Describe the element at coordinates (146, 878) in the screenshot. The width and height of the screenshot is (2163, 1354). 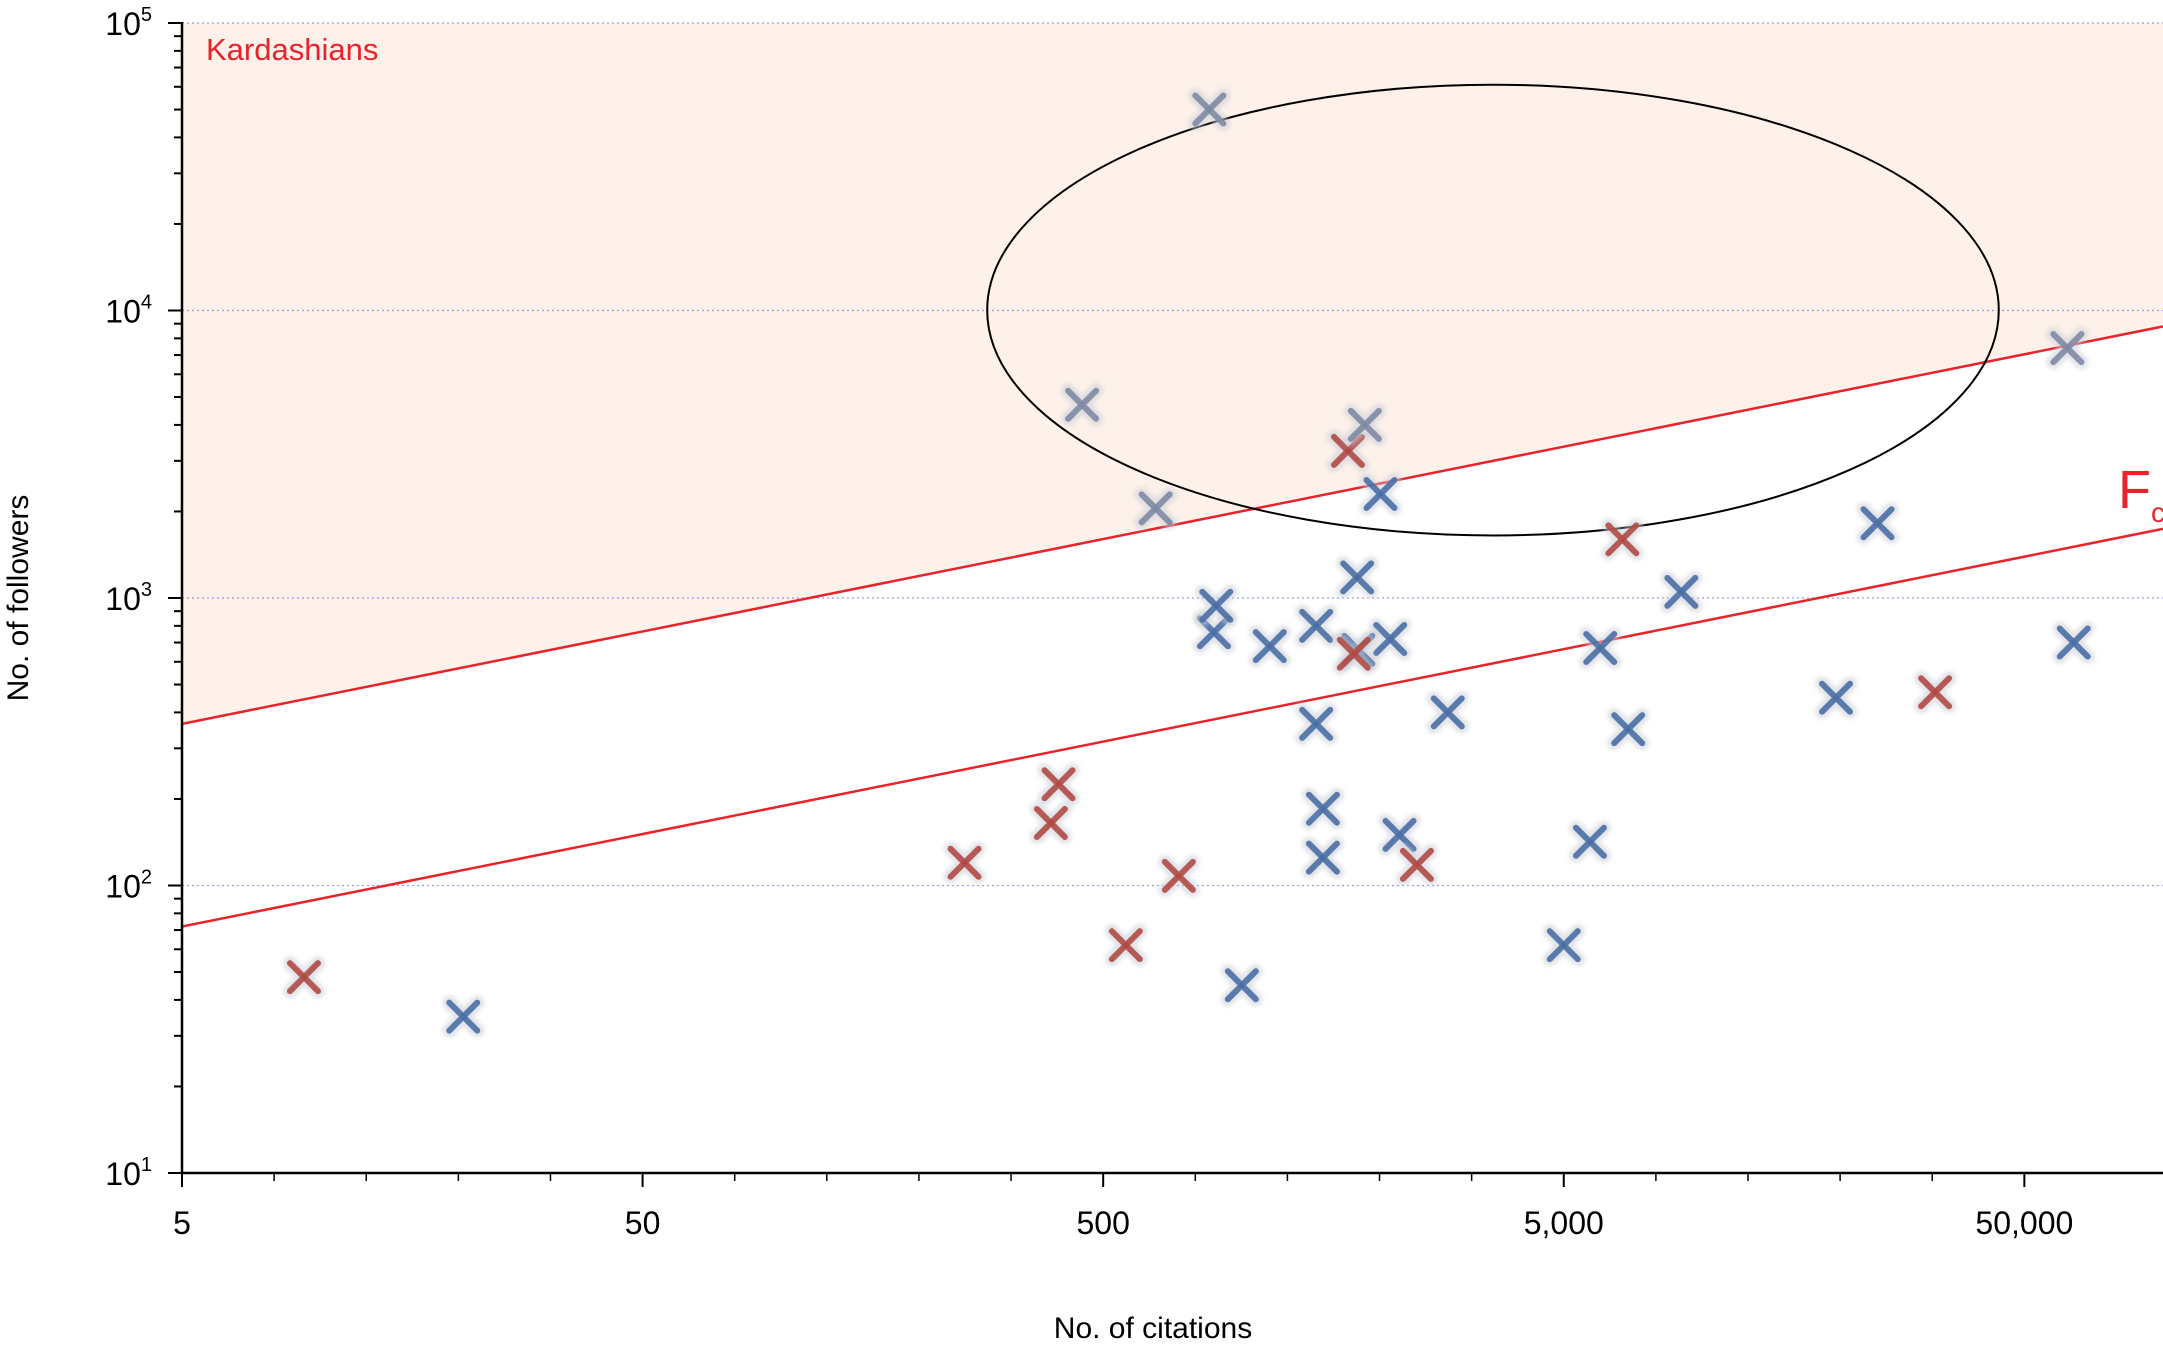
I see `y-tick-label-exp: 2` at that location.